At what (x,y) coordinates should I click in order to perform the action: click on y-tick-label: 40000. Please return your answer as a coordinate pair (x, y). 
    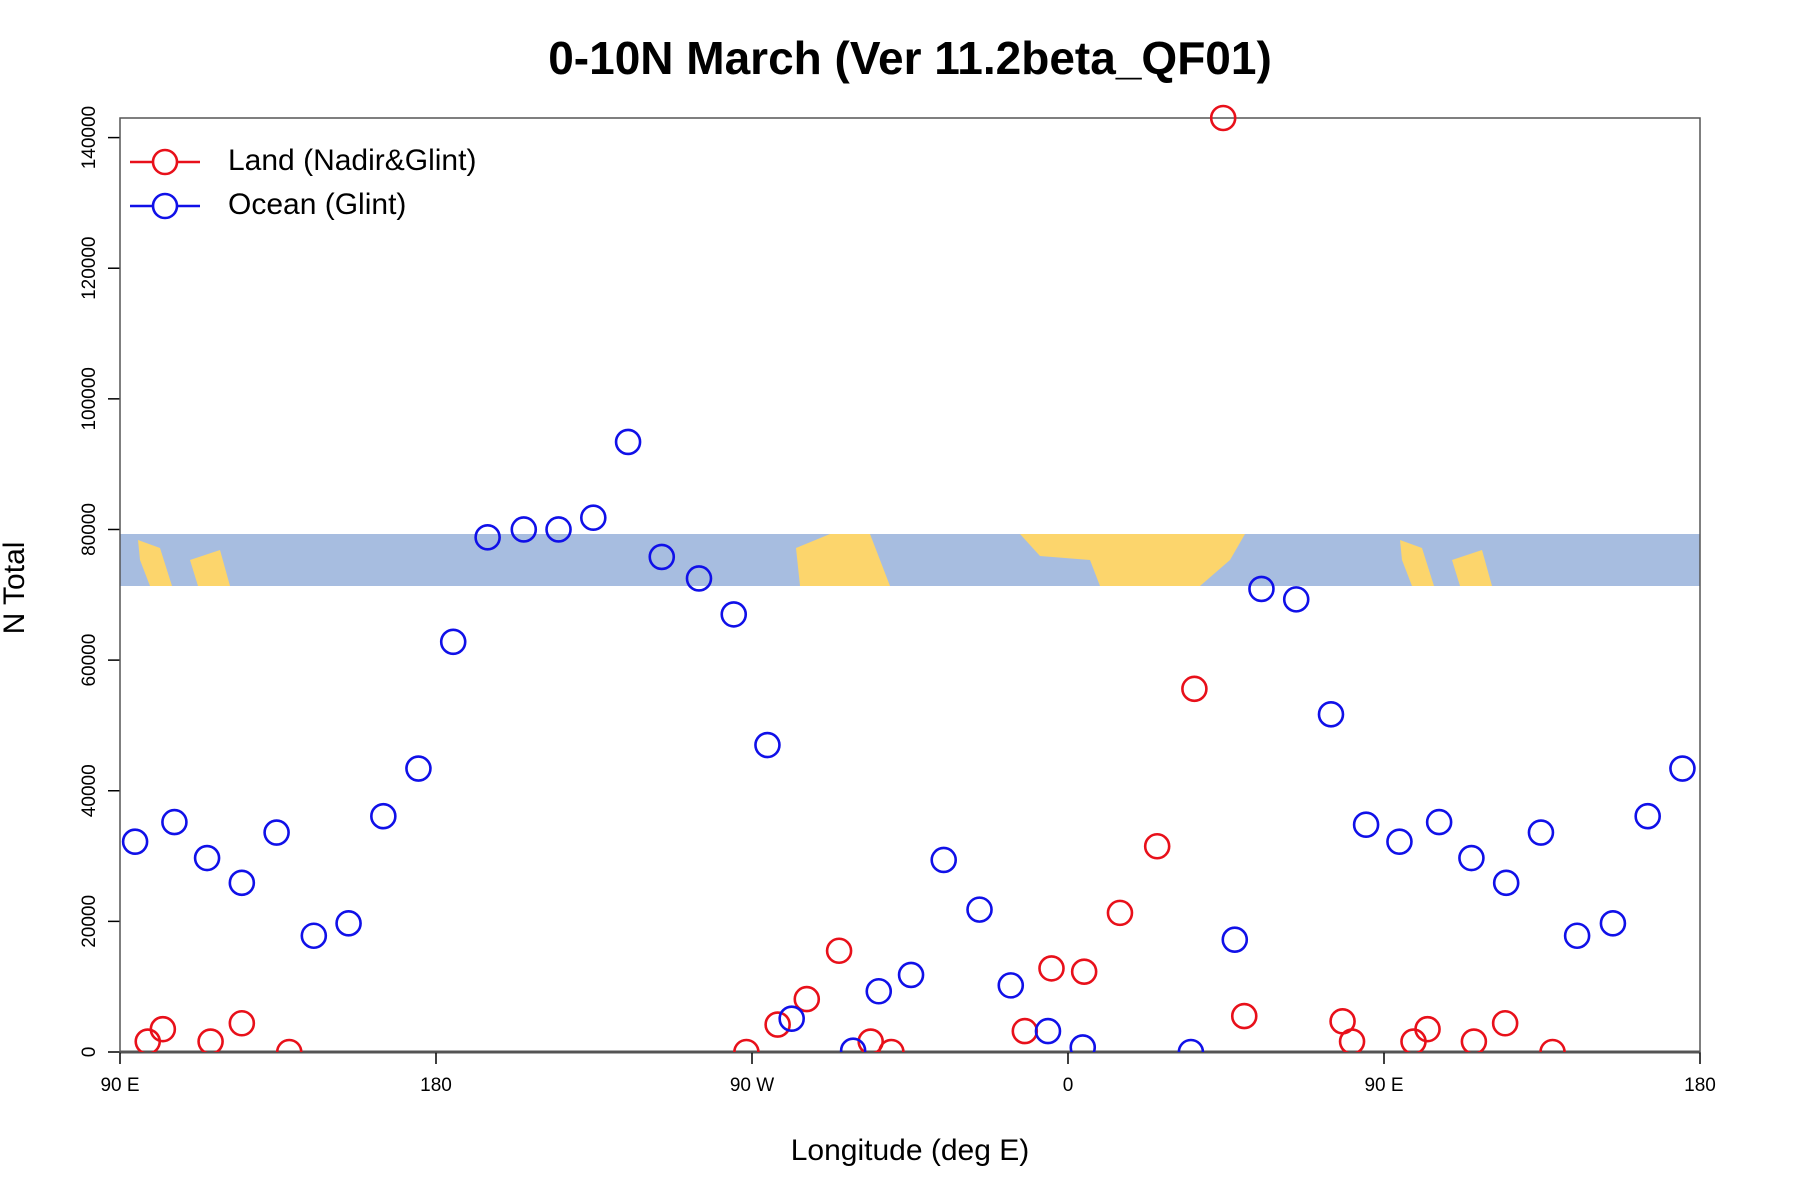
    Looking at the image, I should click on (89, 790).